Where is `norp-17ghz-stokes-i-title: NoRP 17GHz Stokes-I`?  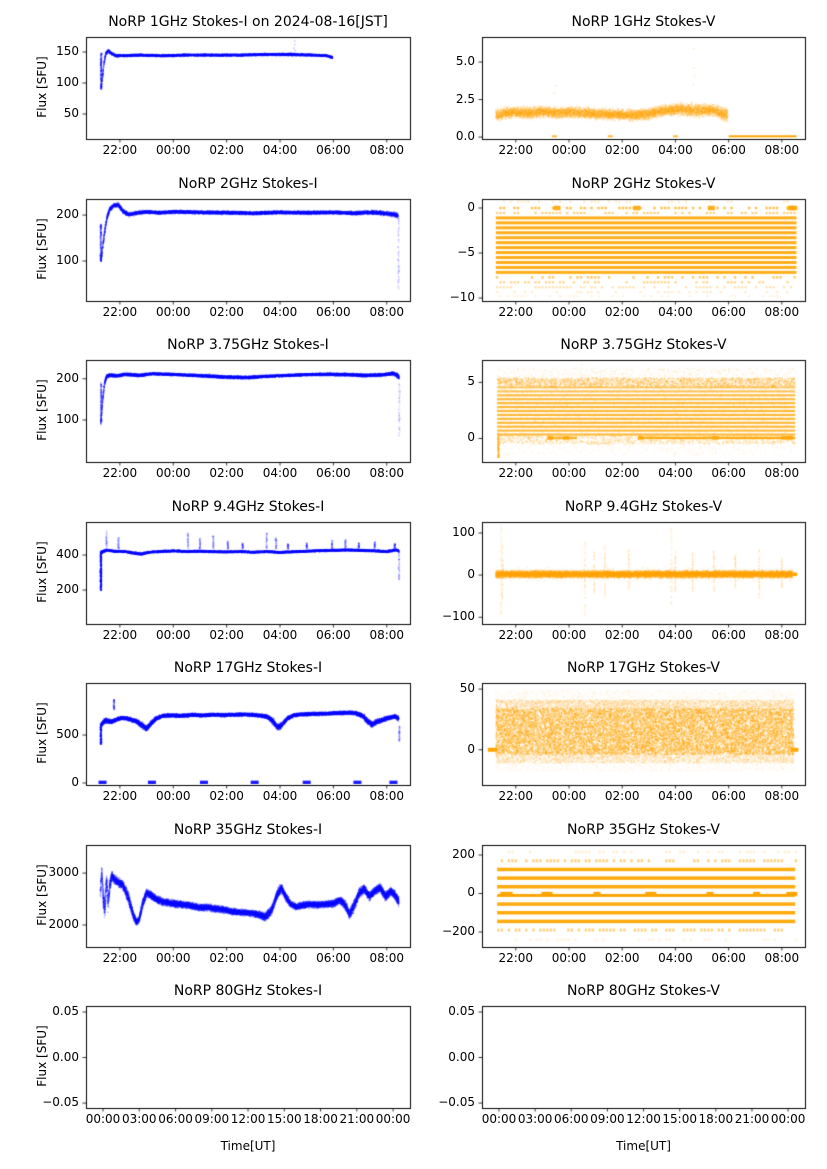
norp-17ghz-stokes-i-title: NoRP 17GHz Stokes-I is located at coordinates (248, 668).